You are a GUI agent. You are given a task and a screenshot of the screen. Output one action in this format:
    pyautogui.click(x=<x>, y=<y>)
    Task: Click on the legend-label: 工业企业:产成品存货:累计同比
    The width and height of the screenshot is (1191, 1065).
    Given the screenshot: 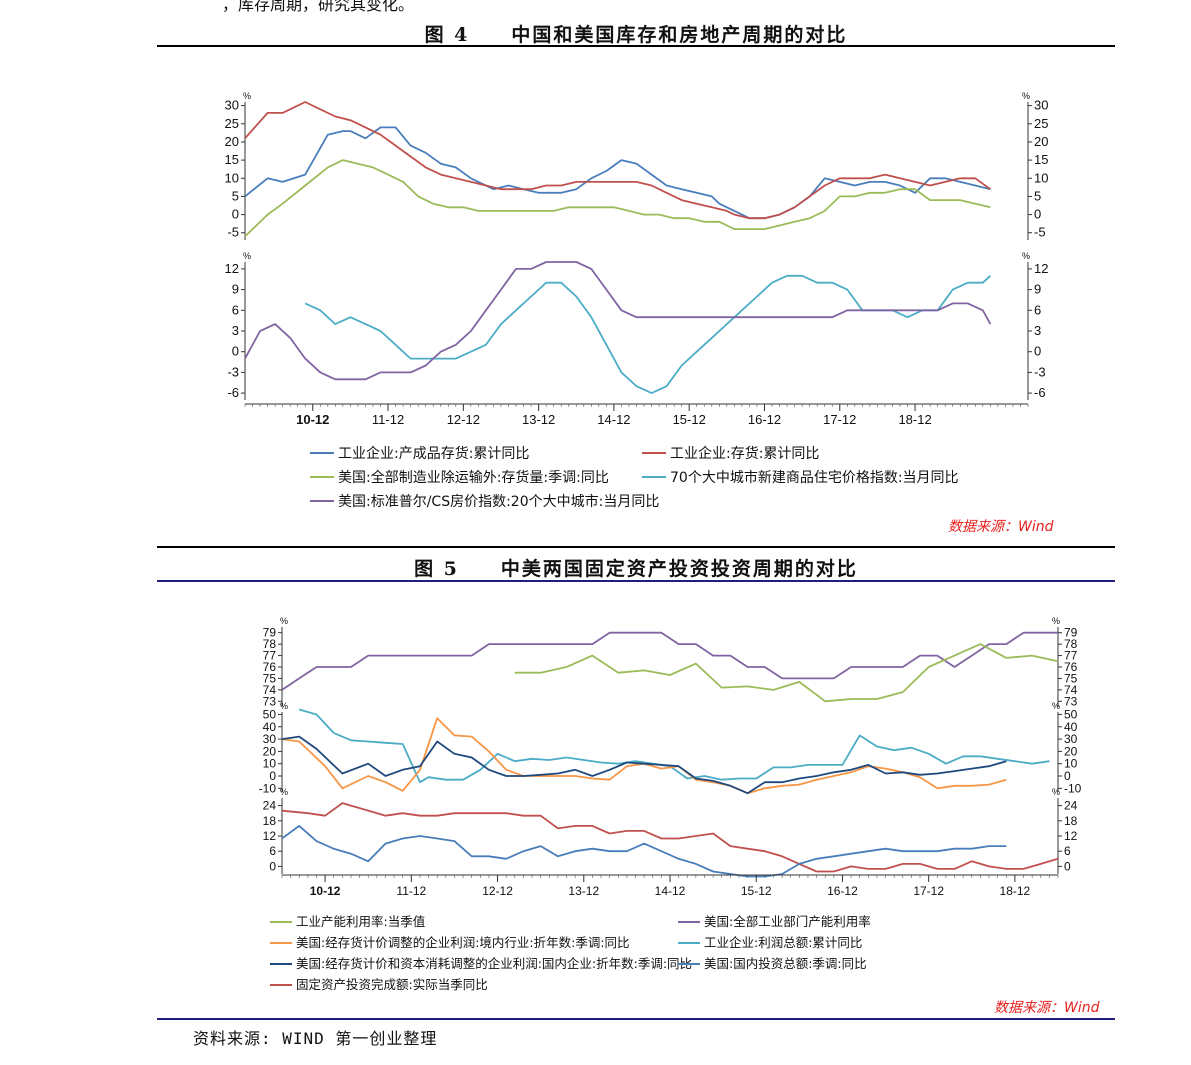 What is the action you would take?
    pyautogui.click(x=434, y=454)
    